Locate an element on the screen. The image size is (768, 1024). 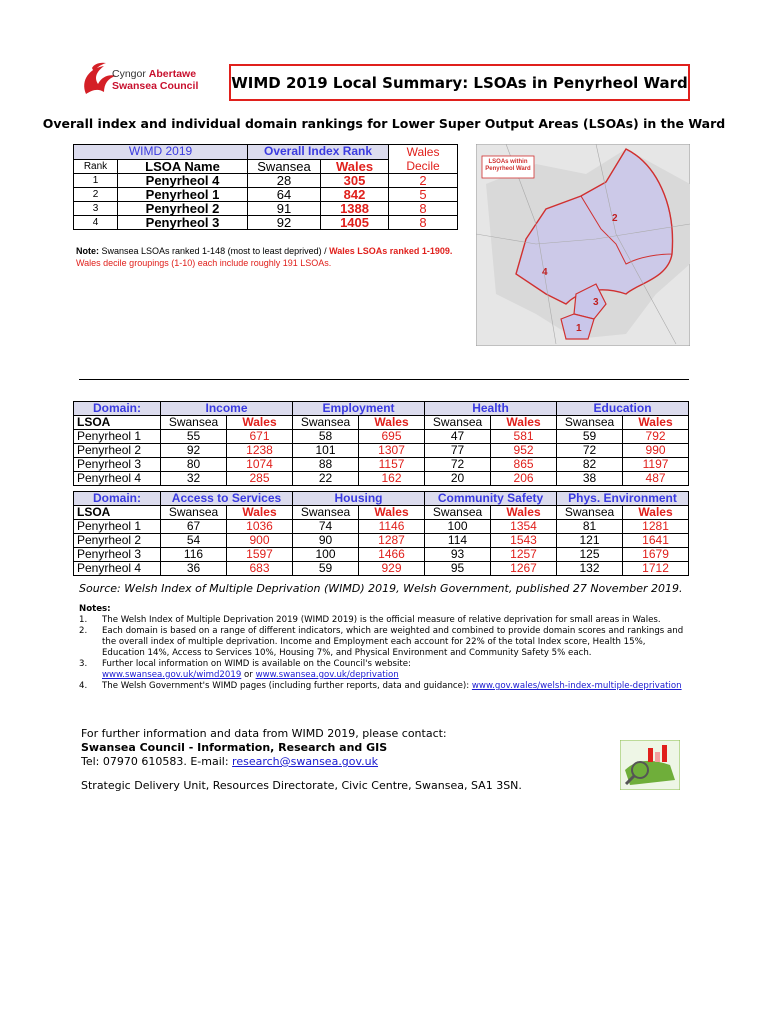
table-cell: 81 is located at coordinates (590, 526).